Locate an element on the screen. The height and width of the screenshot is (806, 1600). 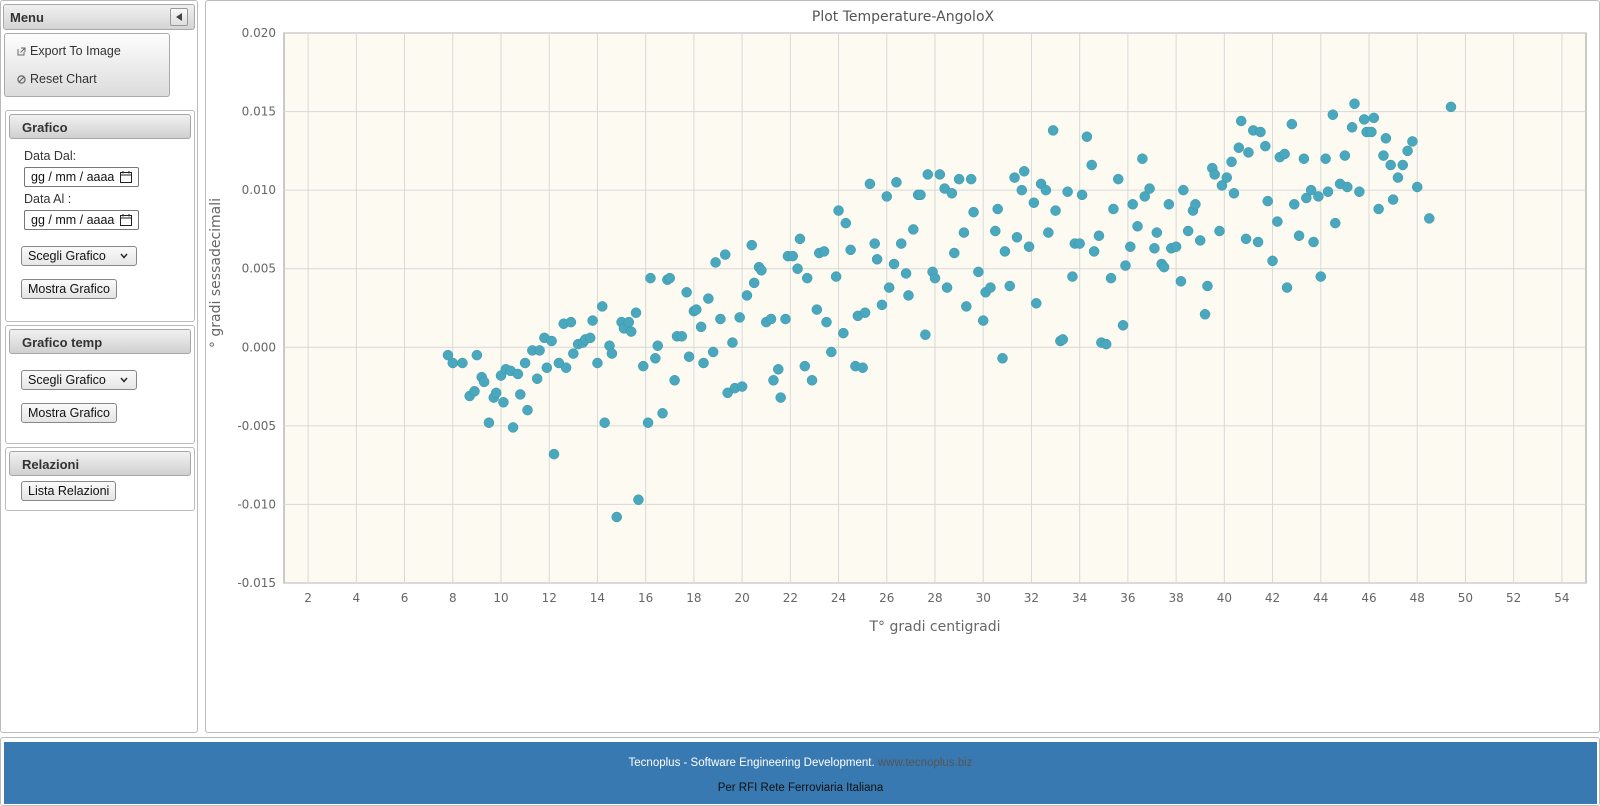
collapse-menu-button is located at coordinates (179, 17).